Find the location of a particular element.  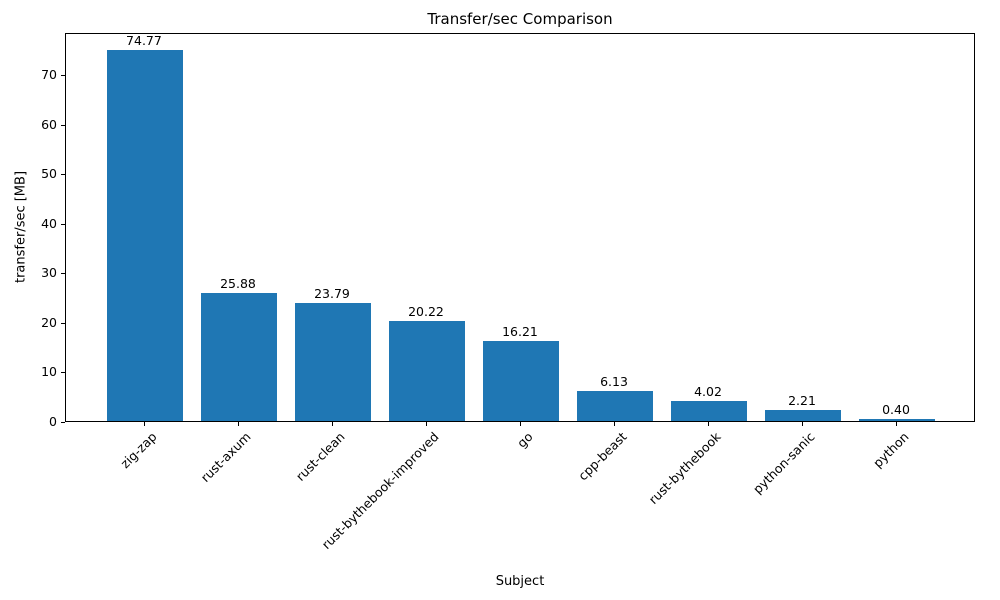

y-tick-label: 20 is located at coordinates (49, 322).